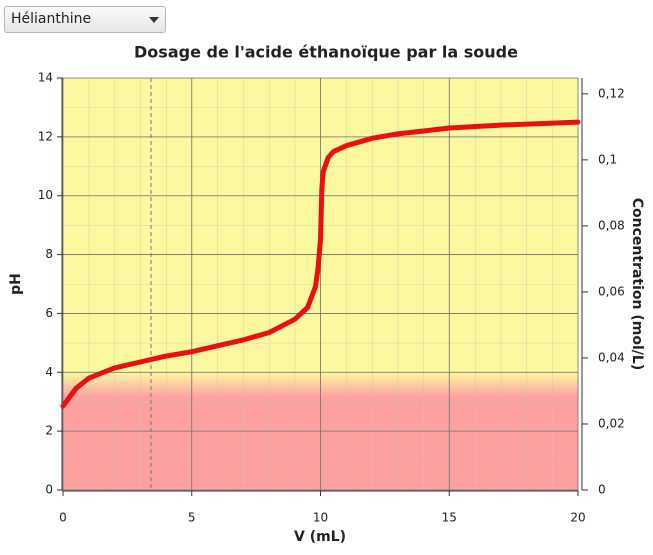  What do you see at coordinates (449, 518) in the screenshot?
I see `x-tick-label: 15` at bounding box center [449, 518].